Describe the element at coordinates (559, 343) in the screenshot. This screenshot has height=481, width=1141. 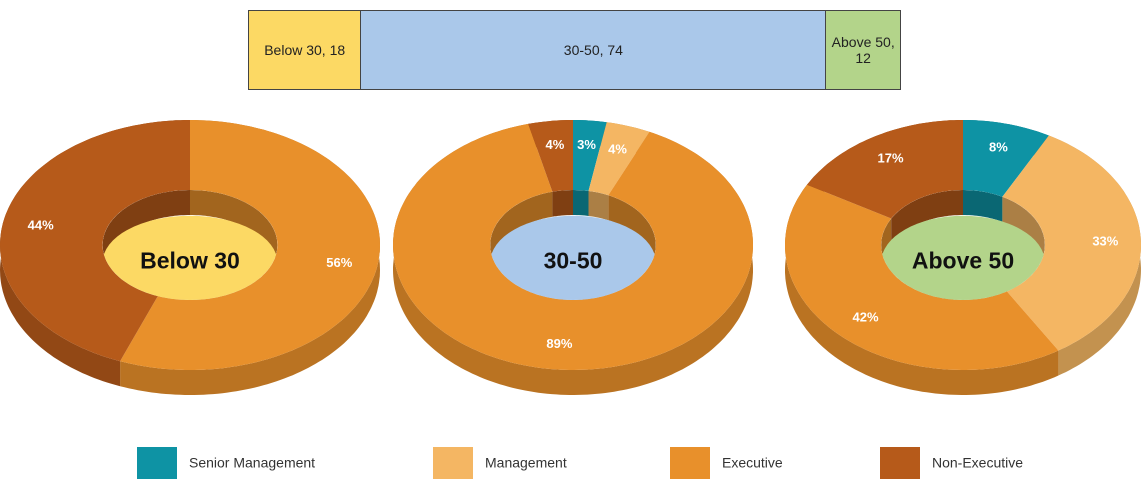
I see `data-label: 89%` at that location.